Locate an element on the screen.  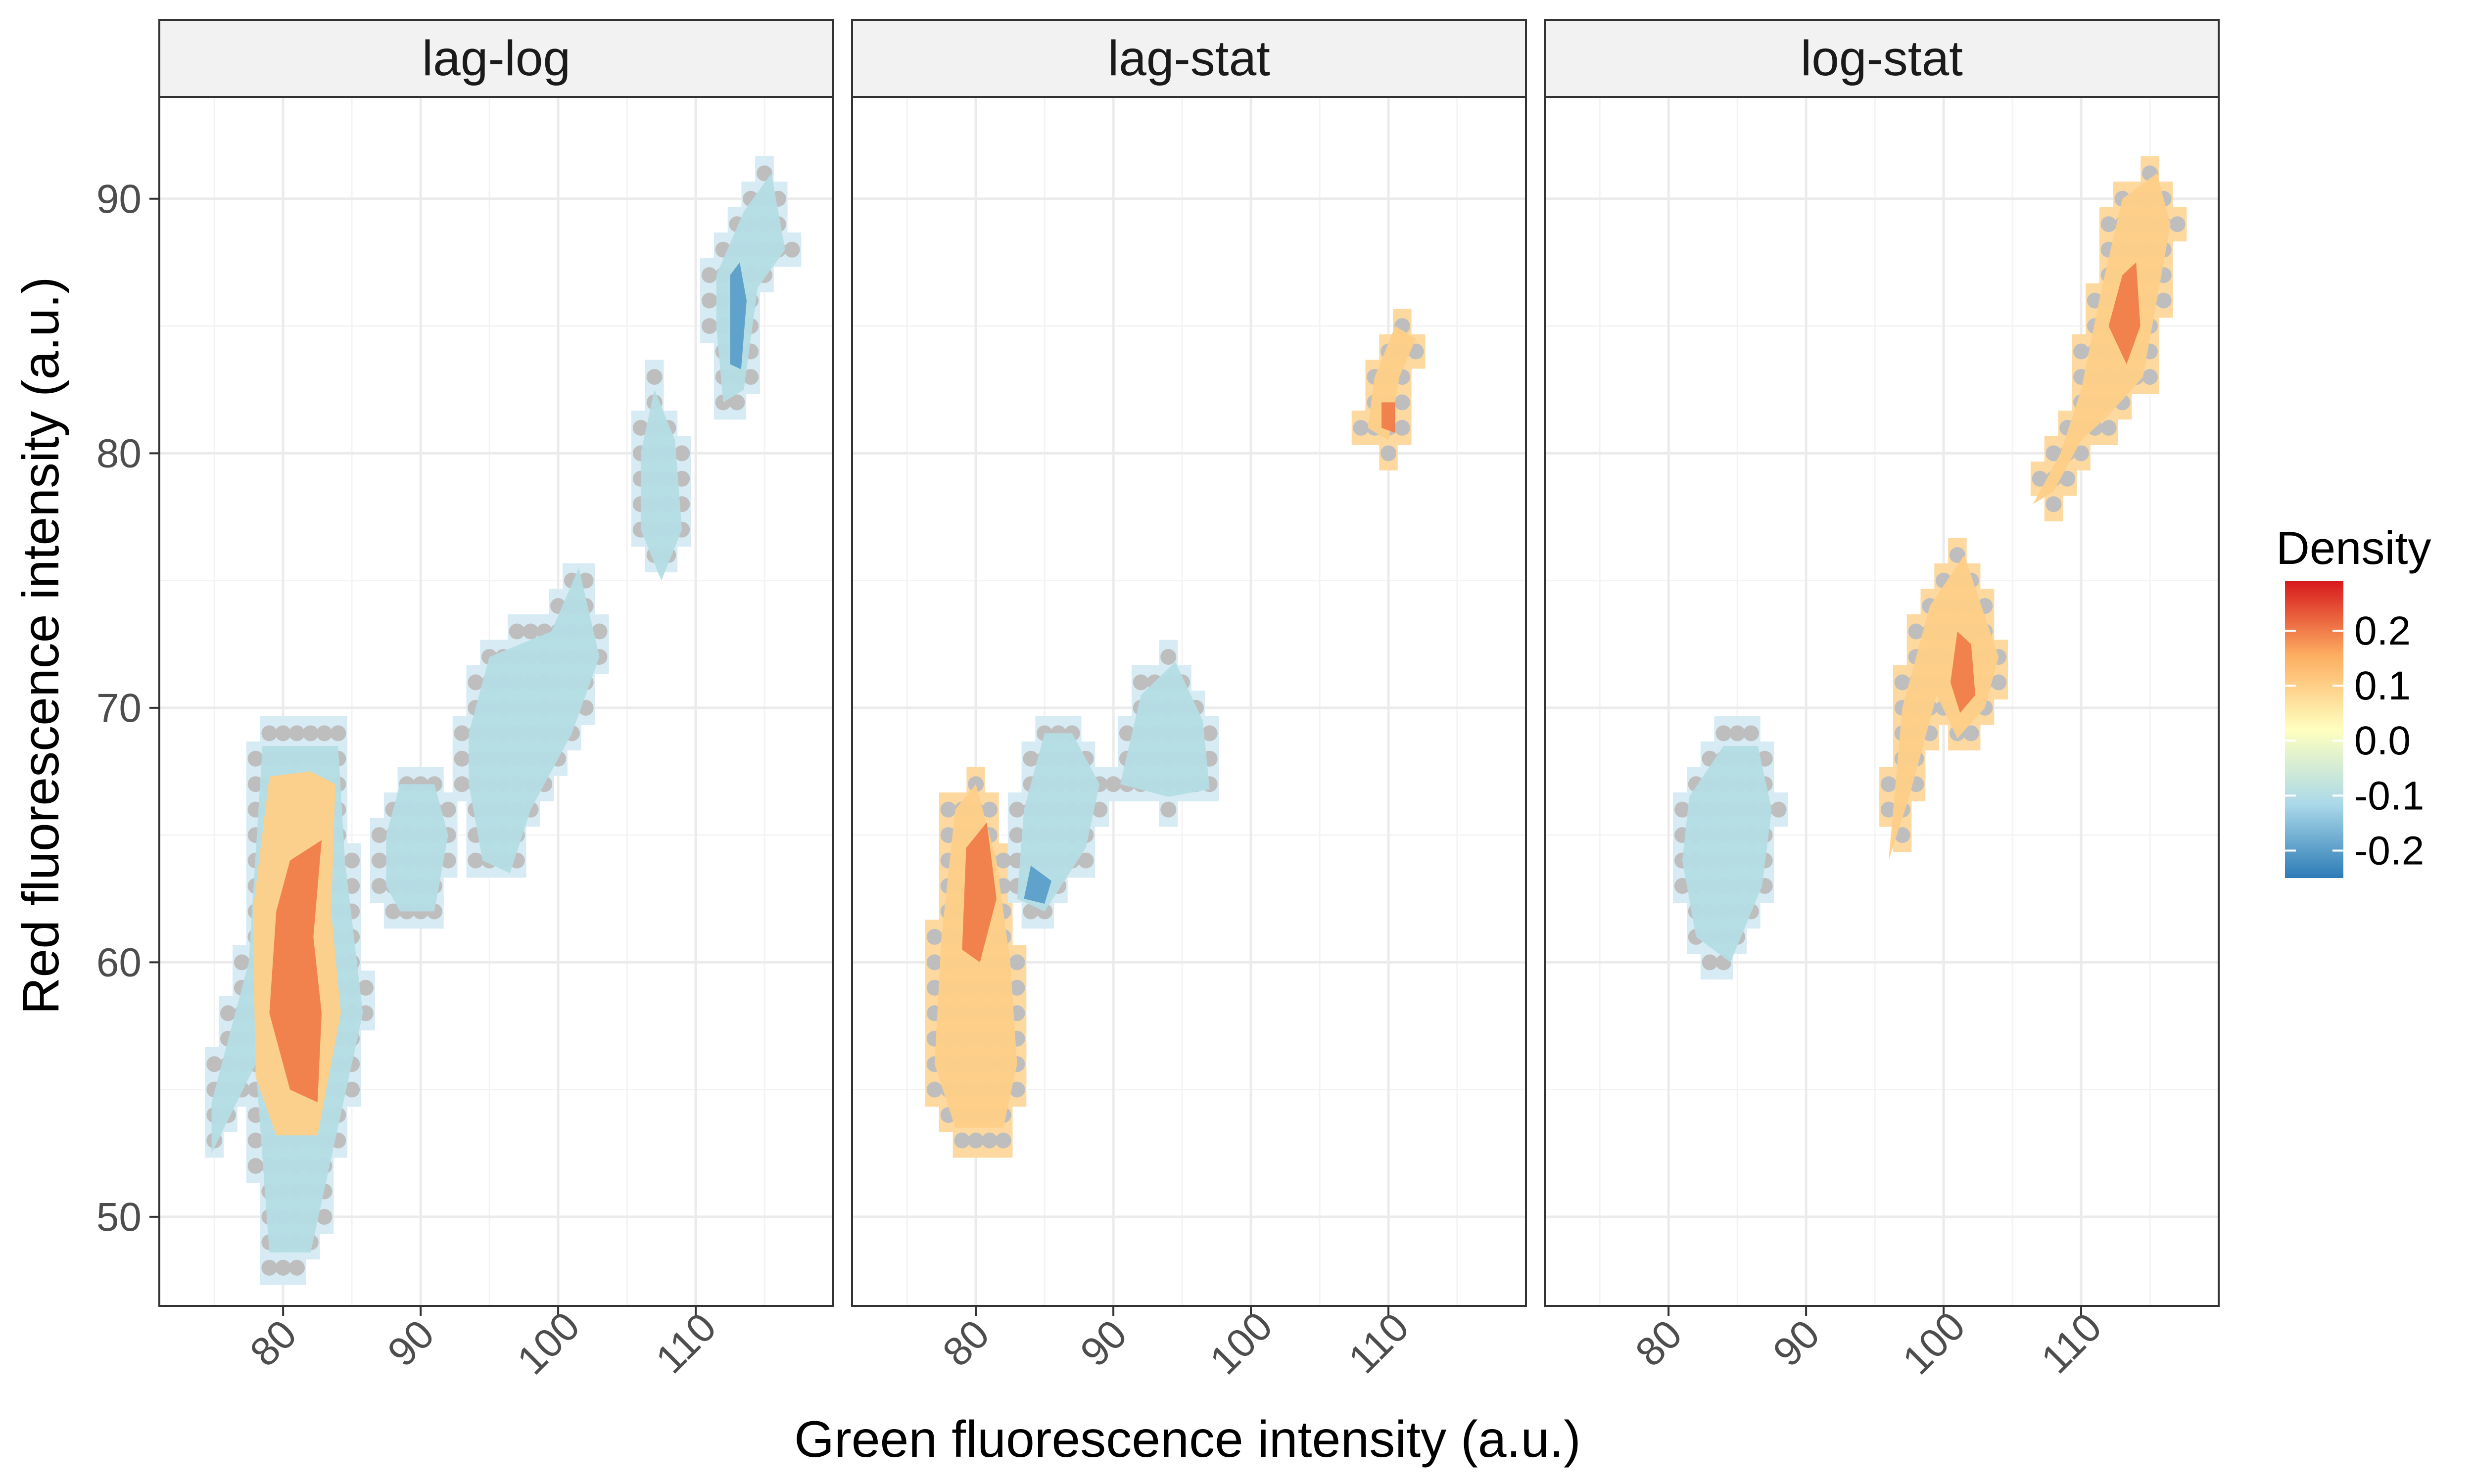
facet-strip is located at coordinates (496, 58).